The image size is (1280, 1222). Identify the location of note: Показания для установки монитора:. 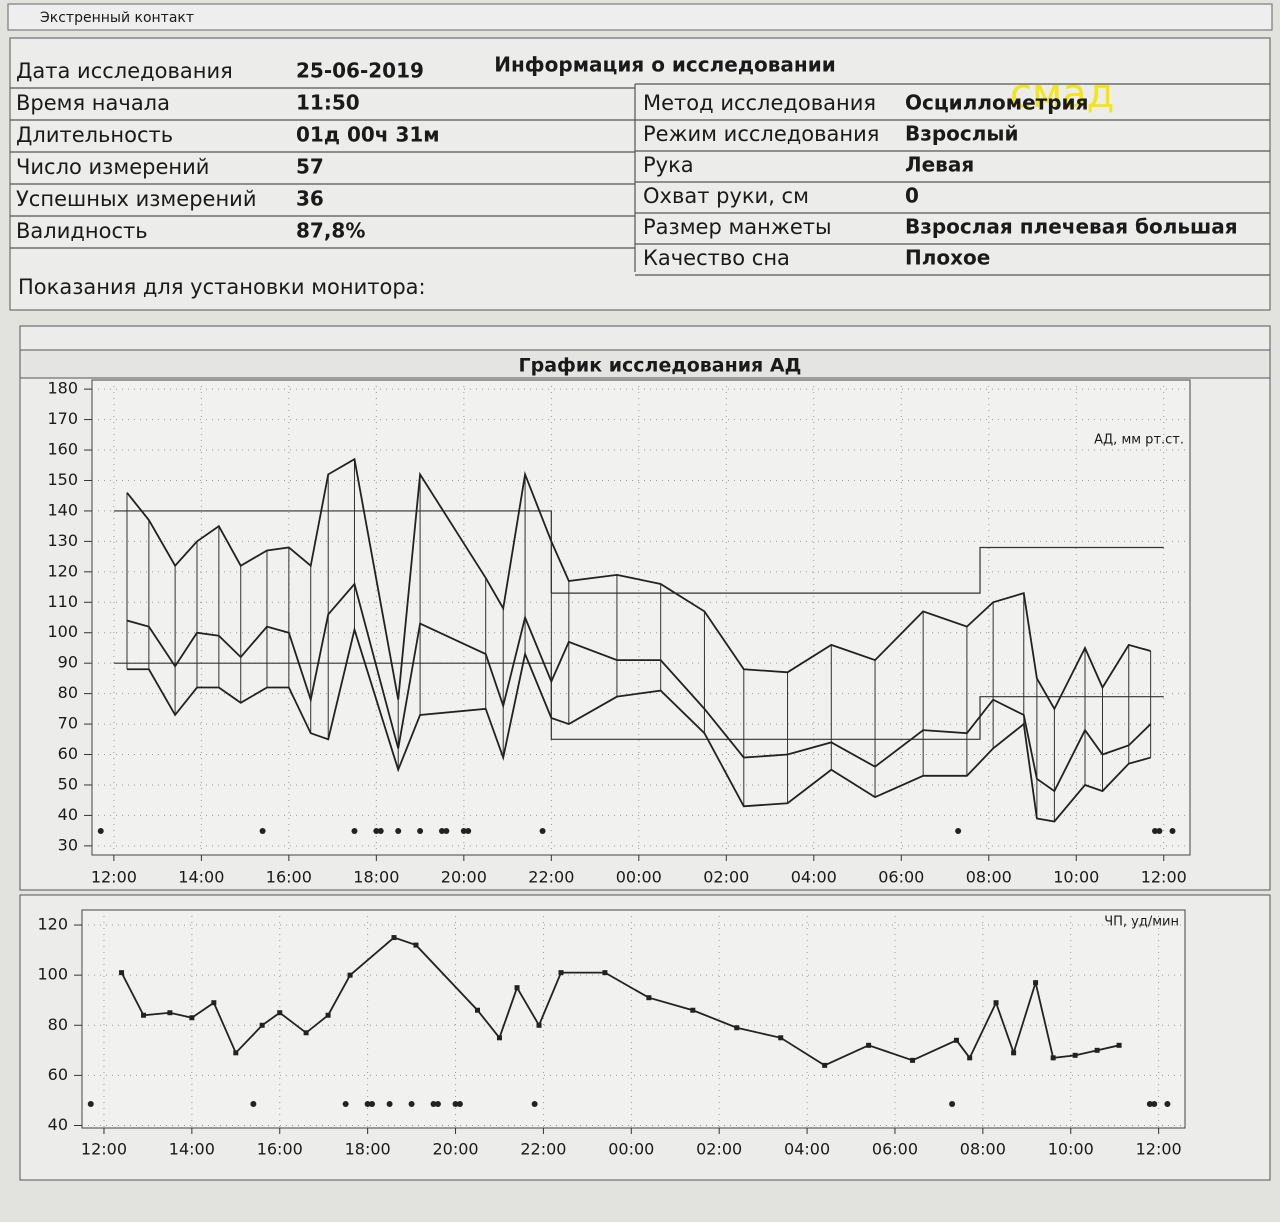
(222, 287).